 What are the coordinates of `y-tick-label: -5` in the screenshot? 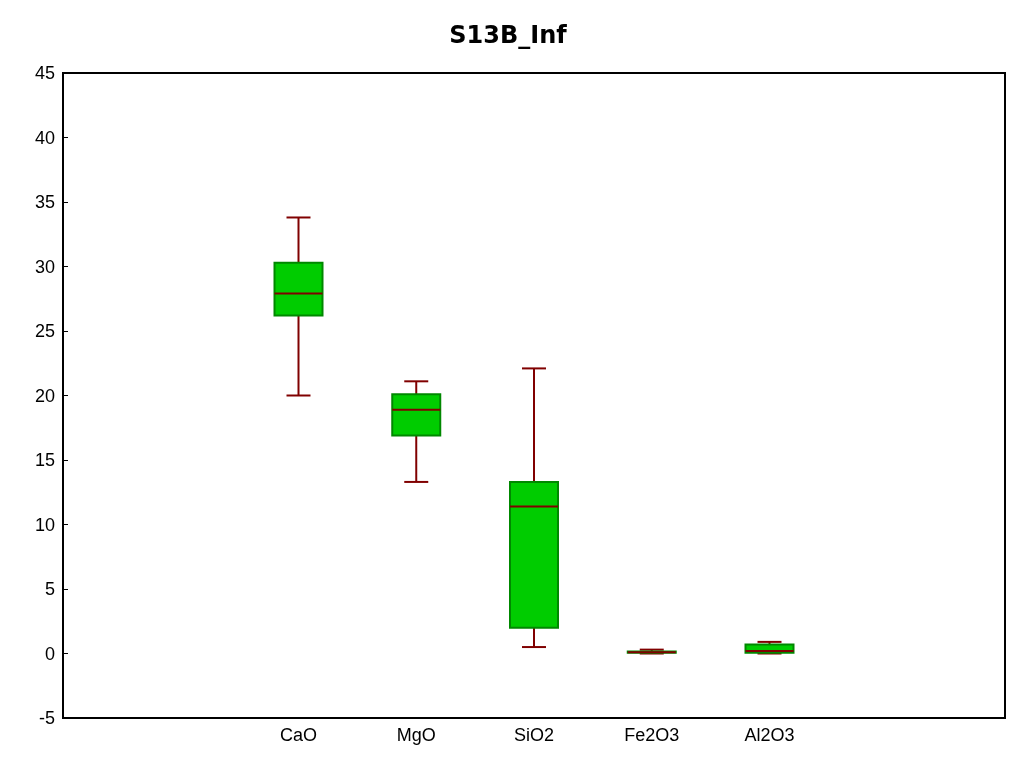 It's located at (46, 718).